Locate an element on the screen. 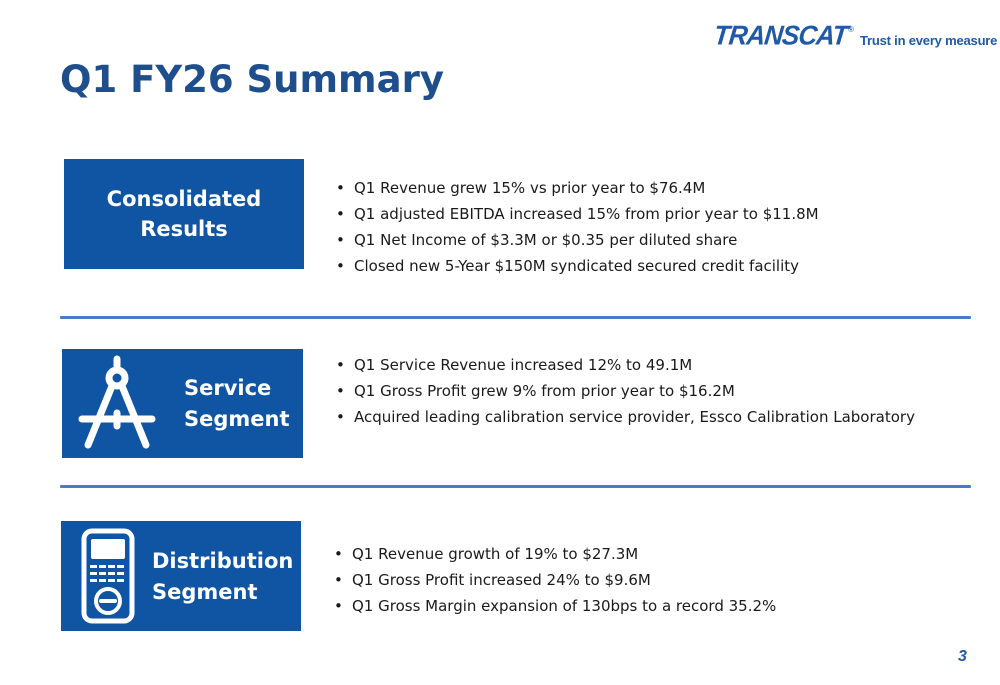 The height and width of the screenshot is (685, 1000). distribution-label-line-2: Segment is located at coordinates (205, 592).